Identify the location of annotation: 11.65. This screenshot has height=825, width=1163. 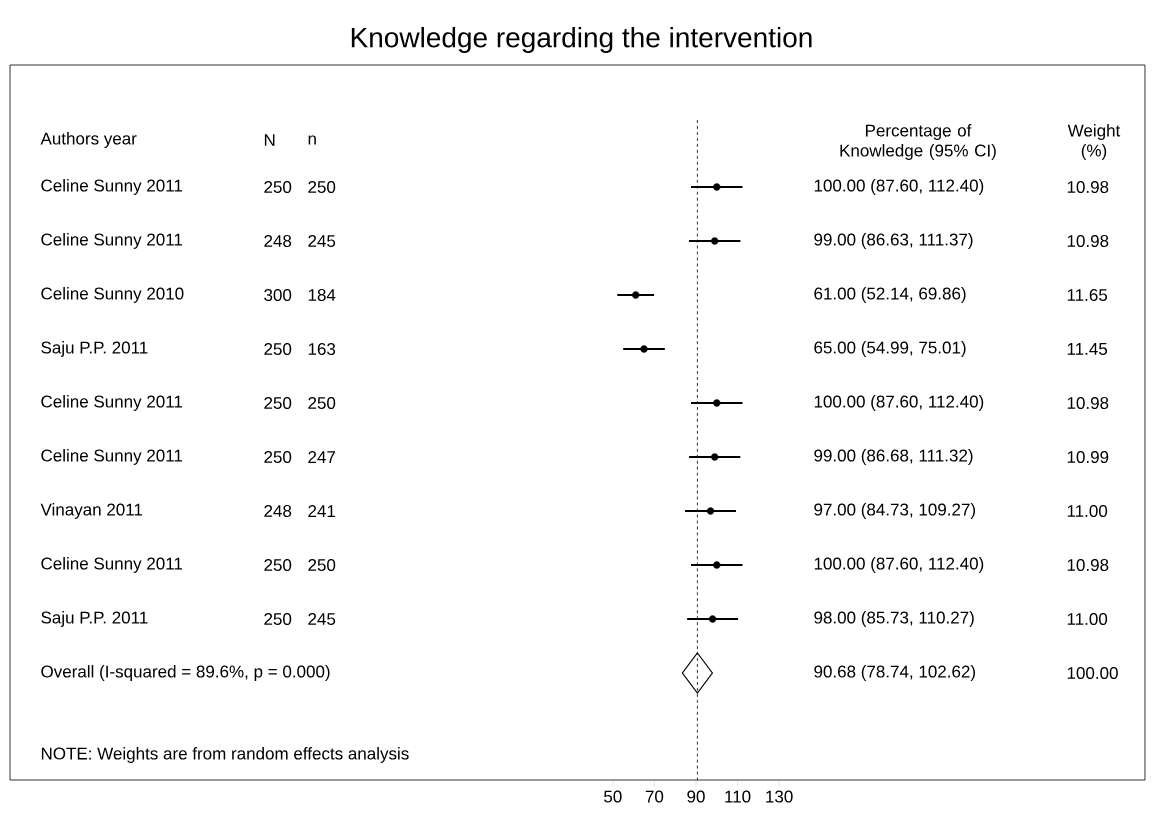
(1087, 295).